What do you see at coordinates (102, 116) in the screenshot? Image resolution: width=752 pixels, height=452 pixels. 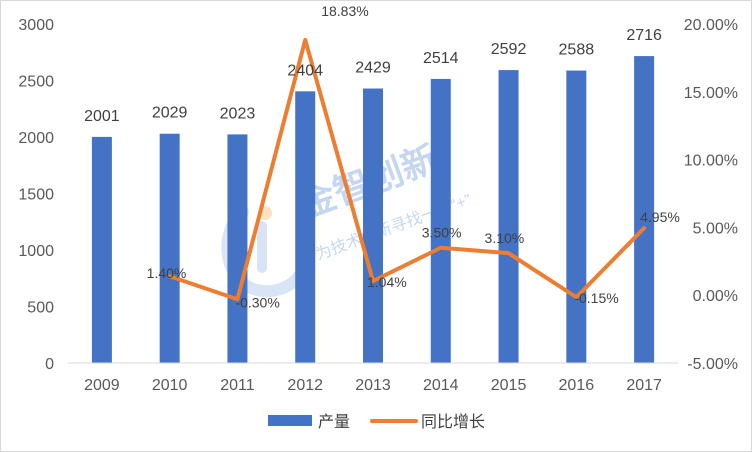 I see `bar-data-label: 2001` at bounding box center [102, 116].